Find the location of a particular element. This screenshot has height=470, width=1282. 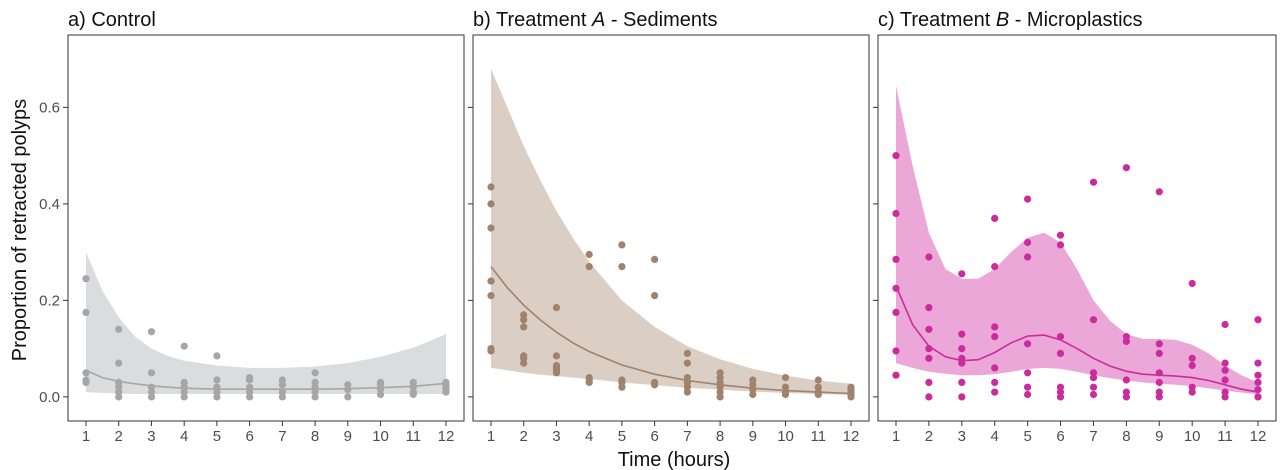

x-tick-label: 11 is located at coordinates (413, 436).